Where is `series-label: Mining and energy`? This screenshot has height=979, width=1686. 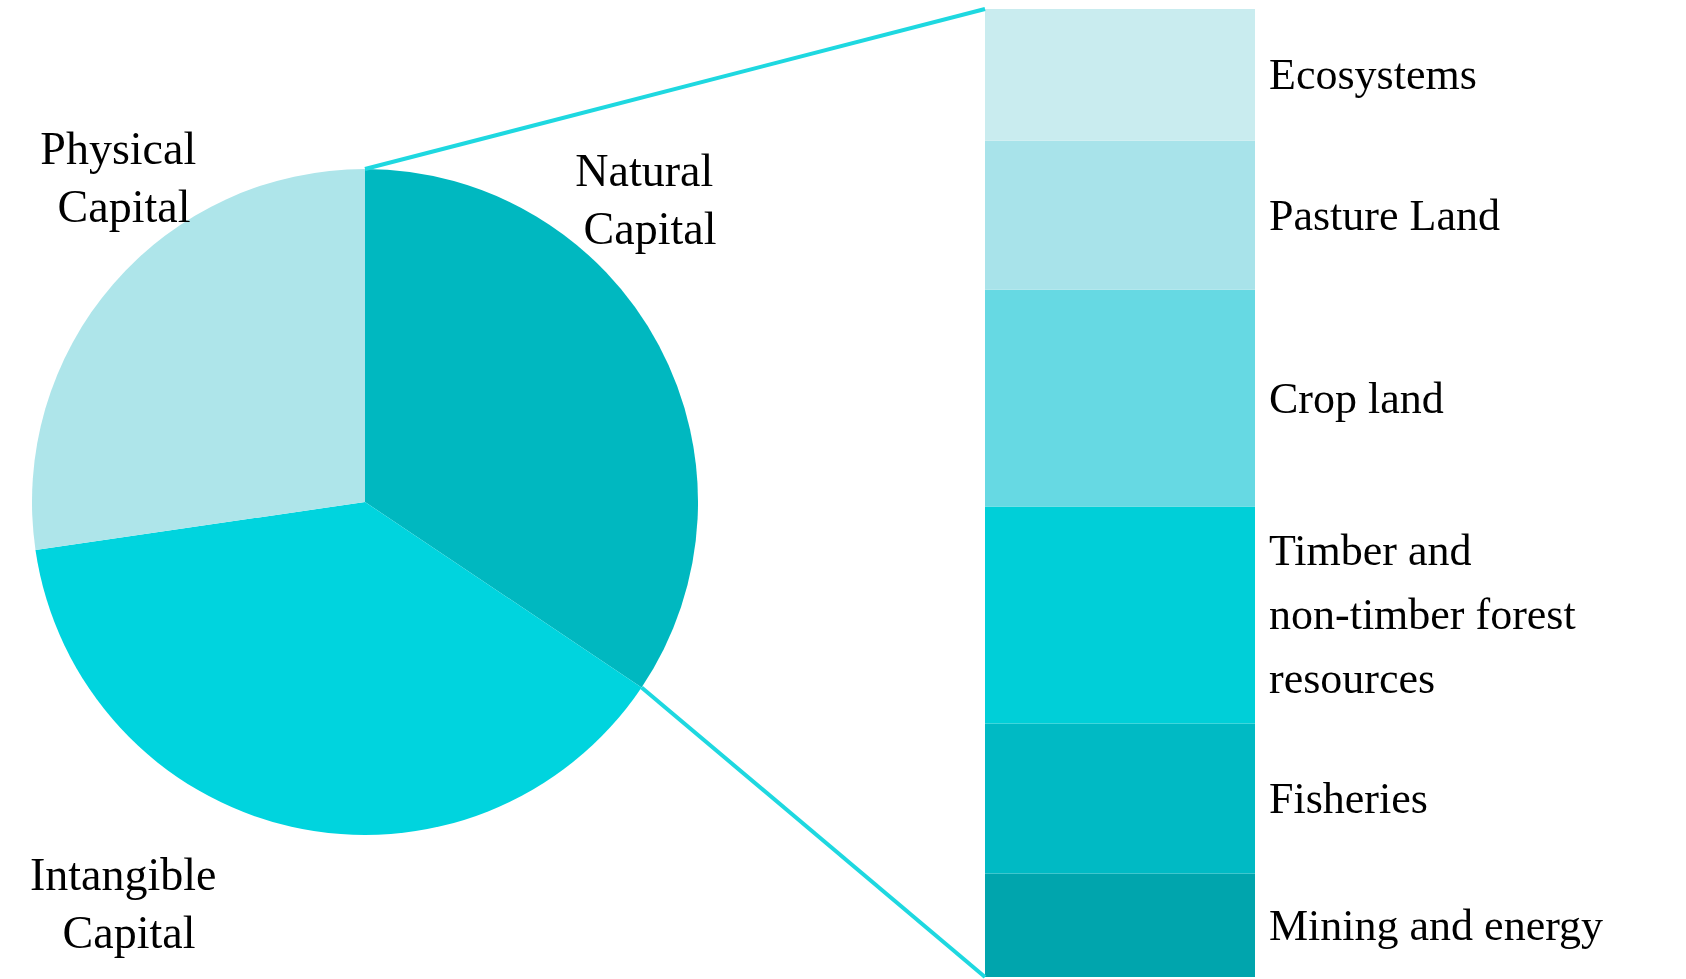 series-label: Mining and energy is located at coordinates (1436, 925).